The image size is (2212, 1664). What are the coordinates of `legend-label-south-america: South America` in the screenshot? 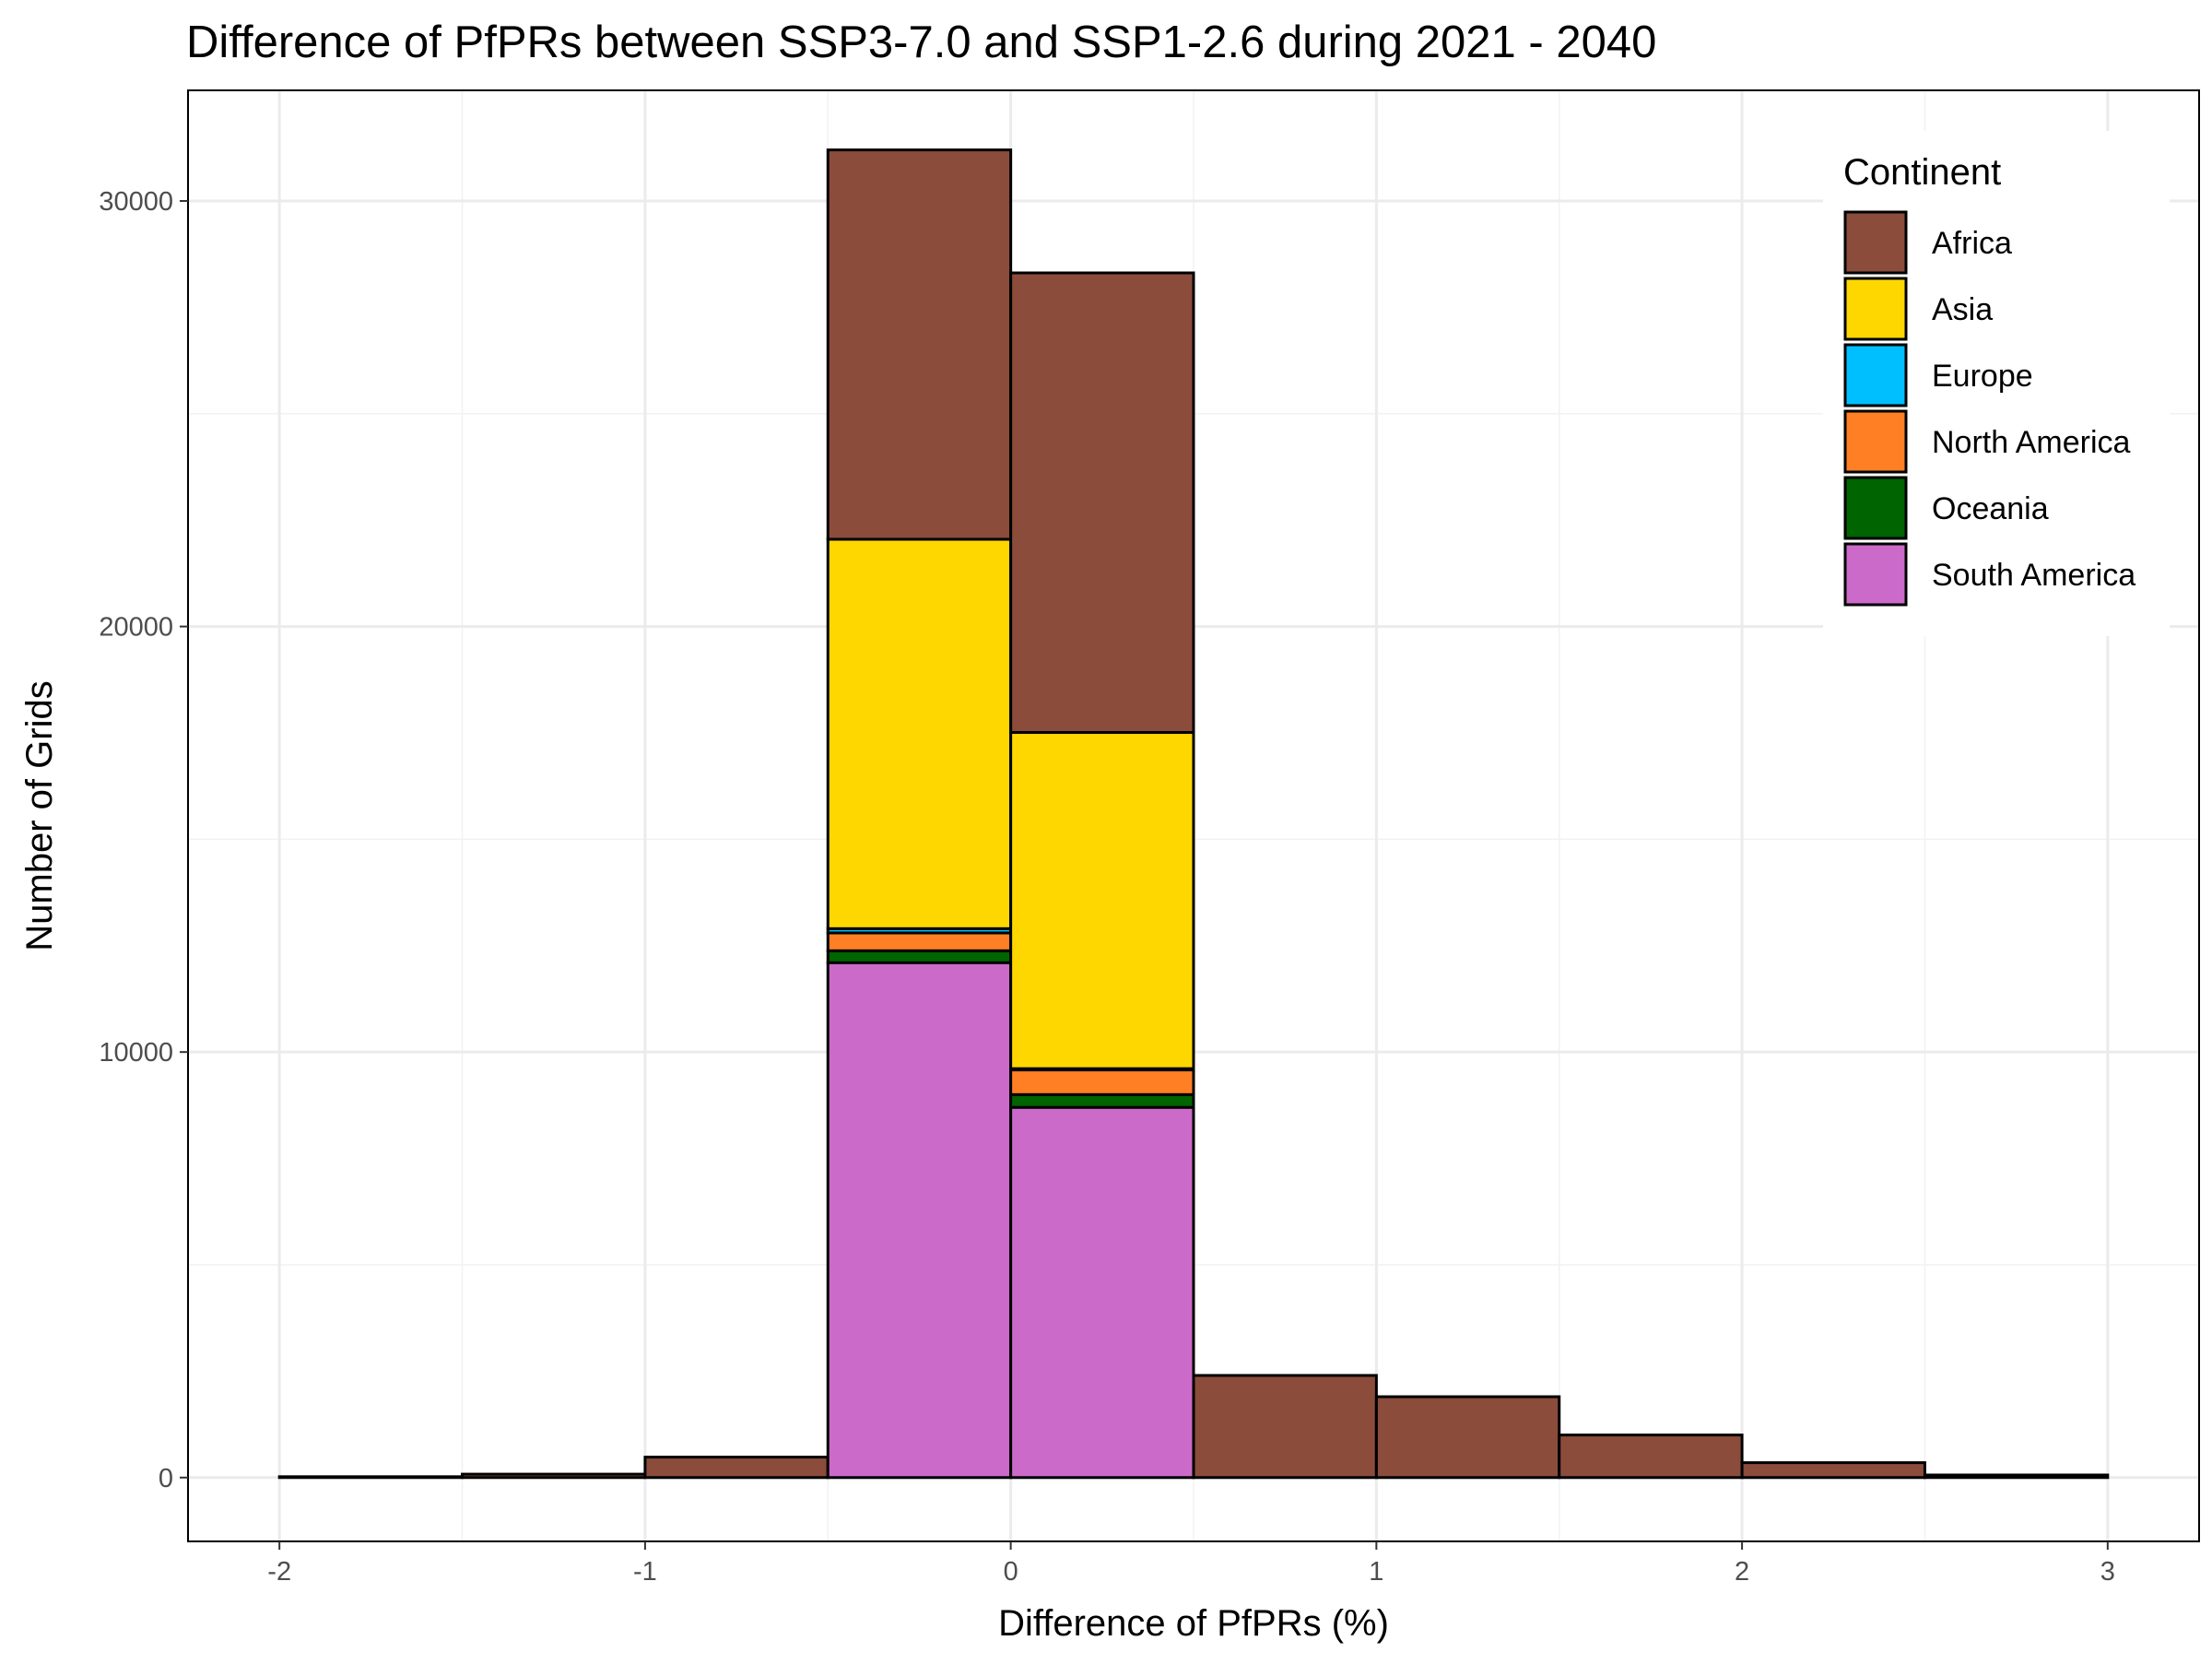 It's located at (2034, 575).